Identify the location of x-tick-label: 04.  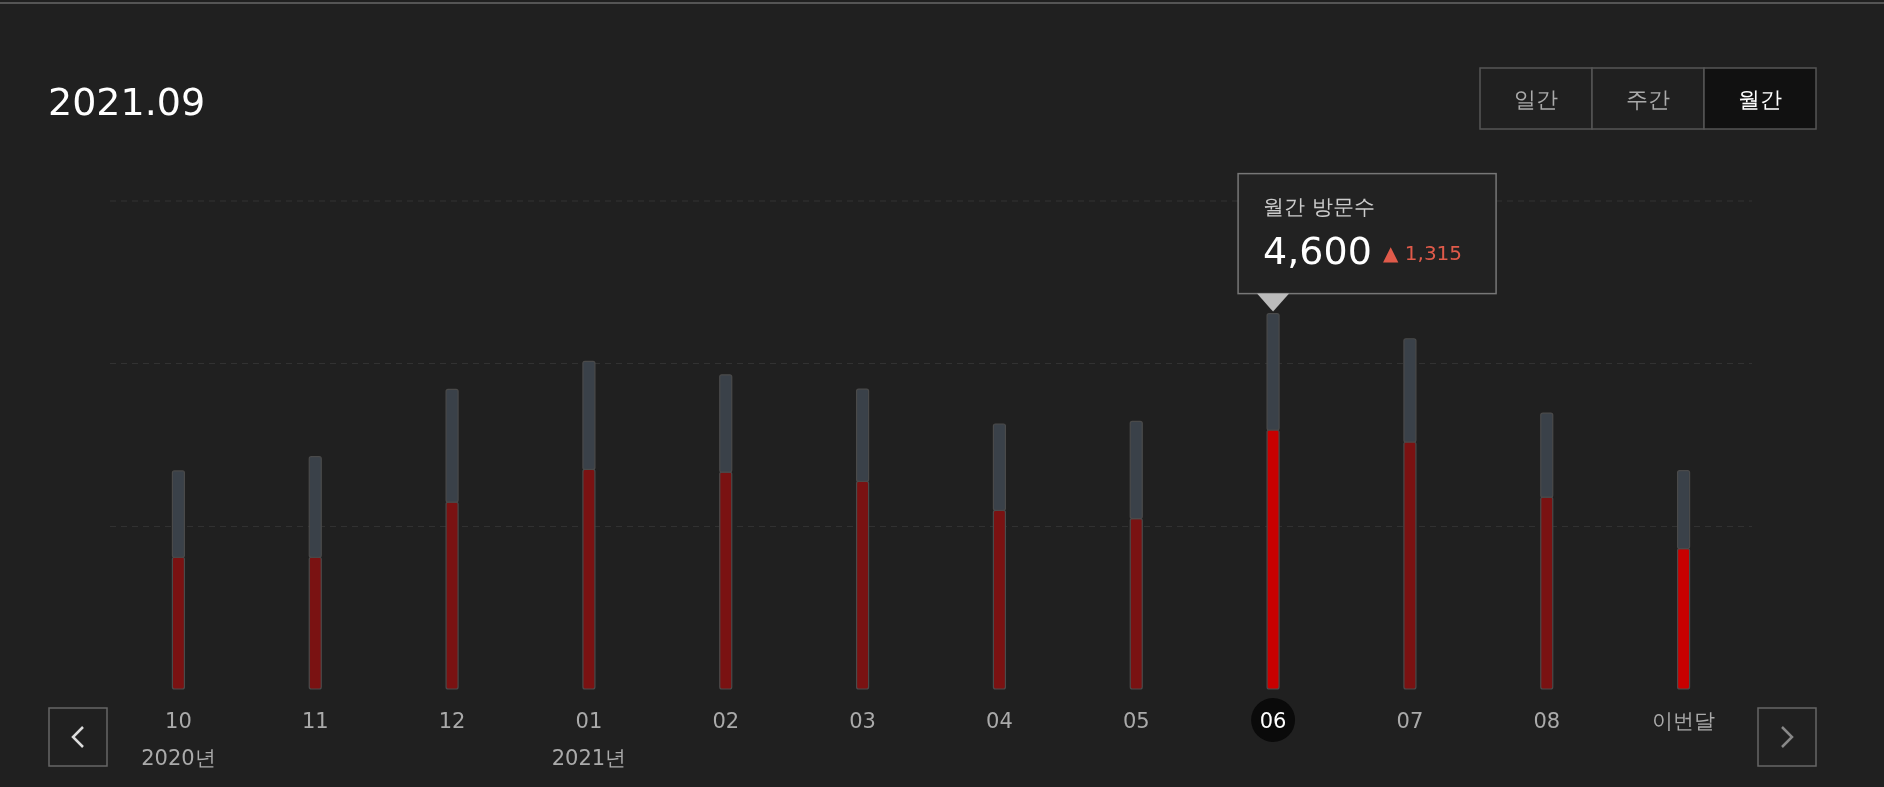
(999, 721).